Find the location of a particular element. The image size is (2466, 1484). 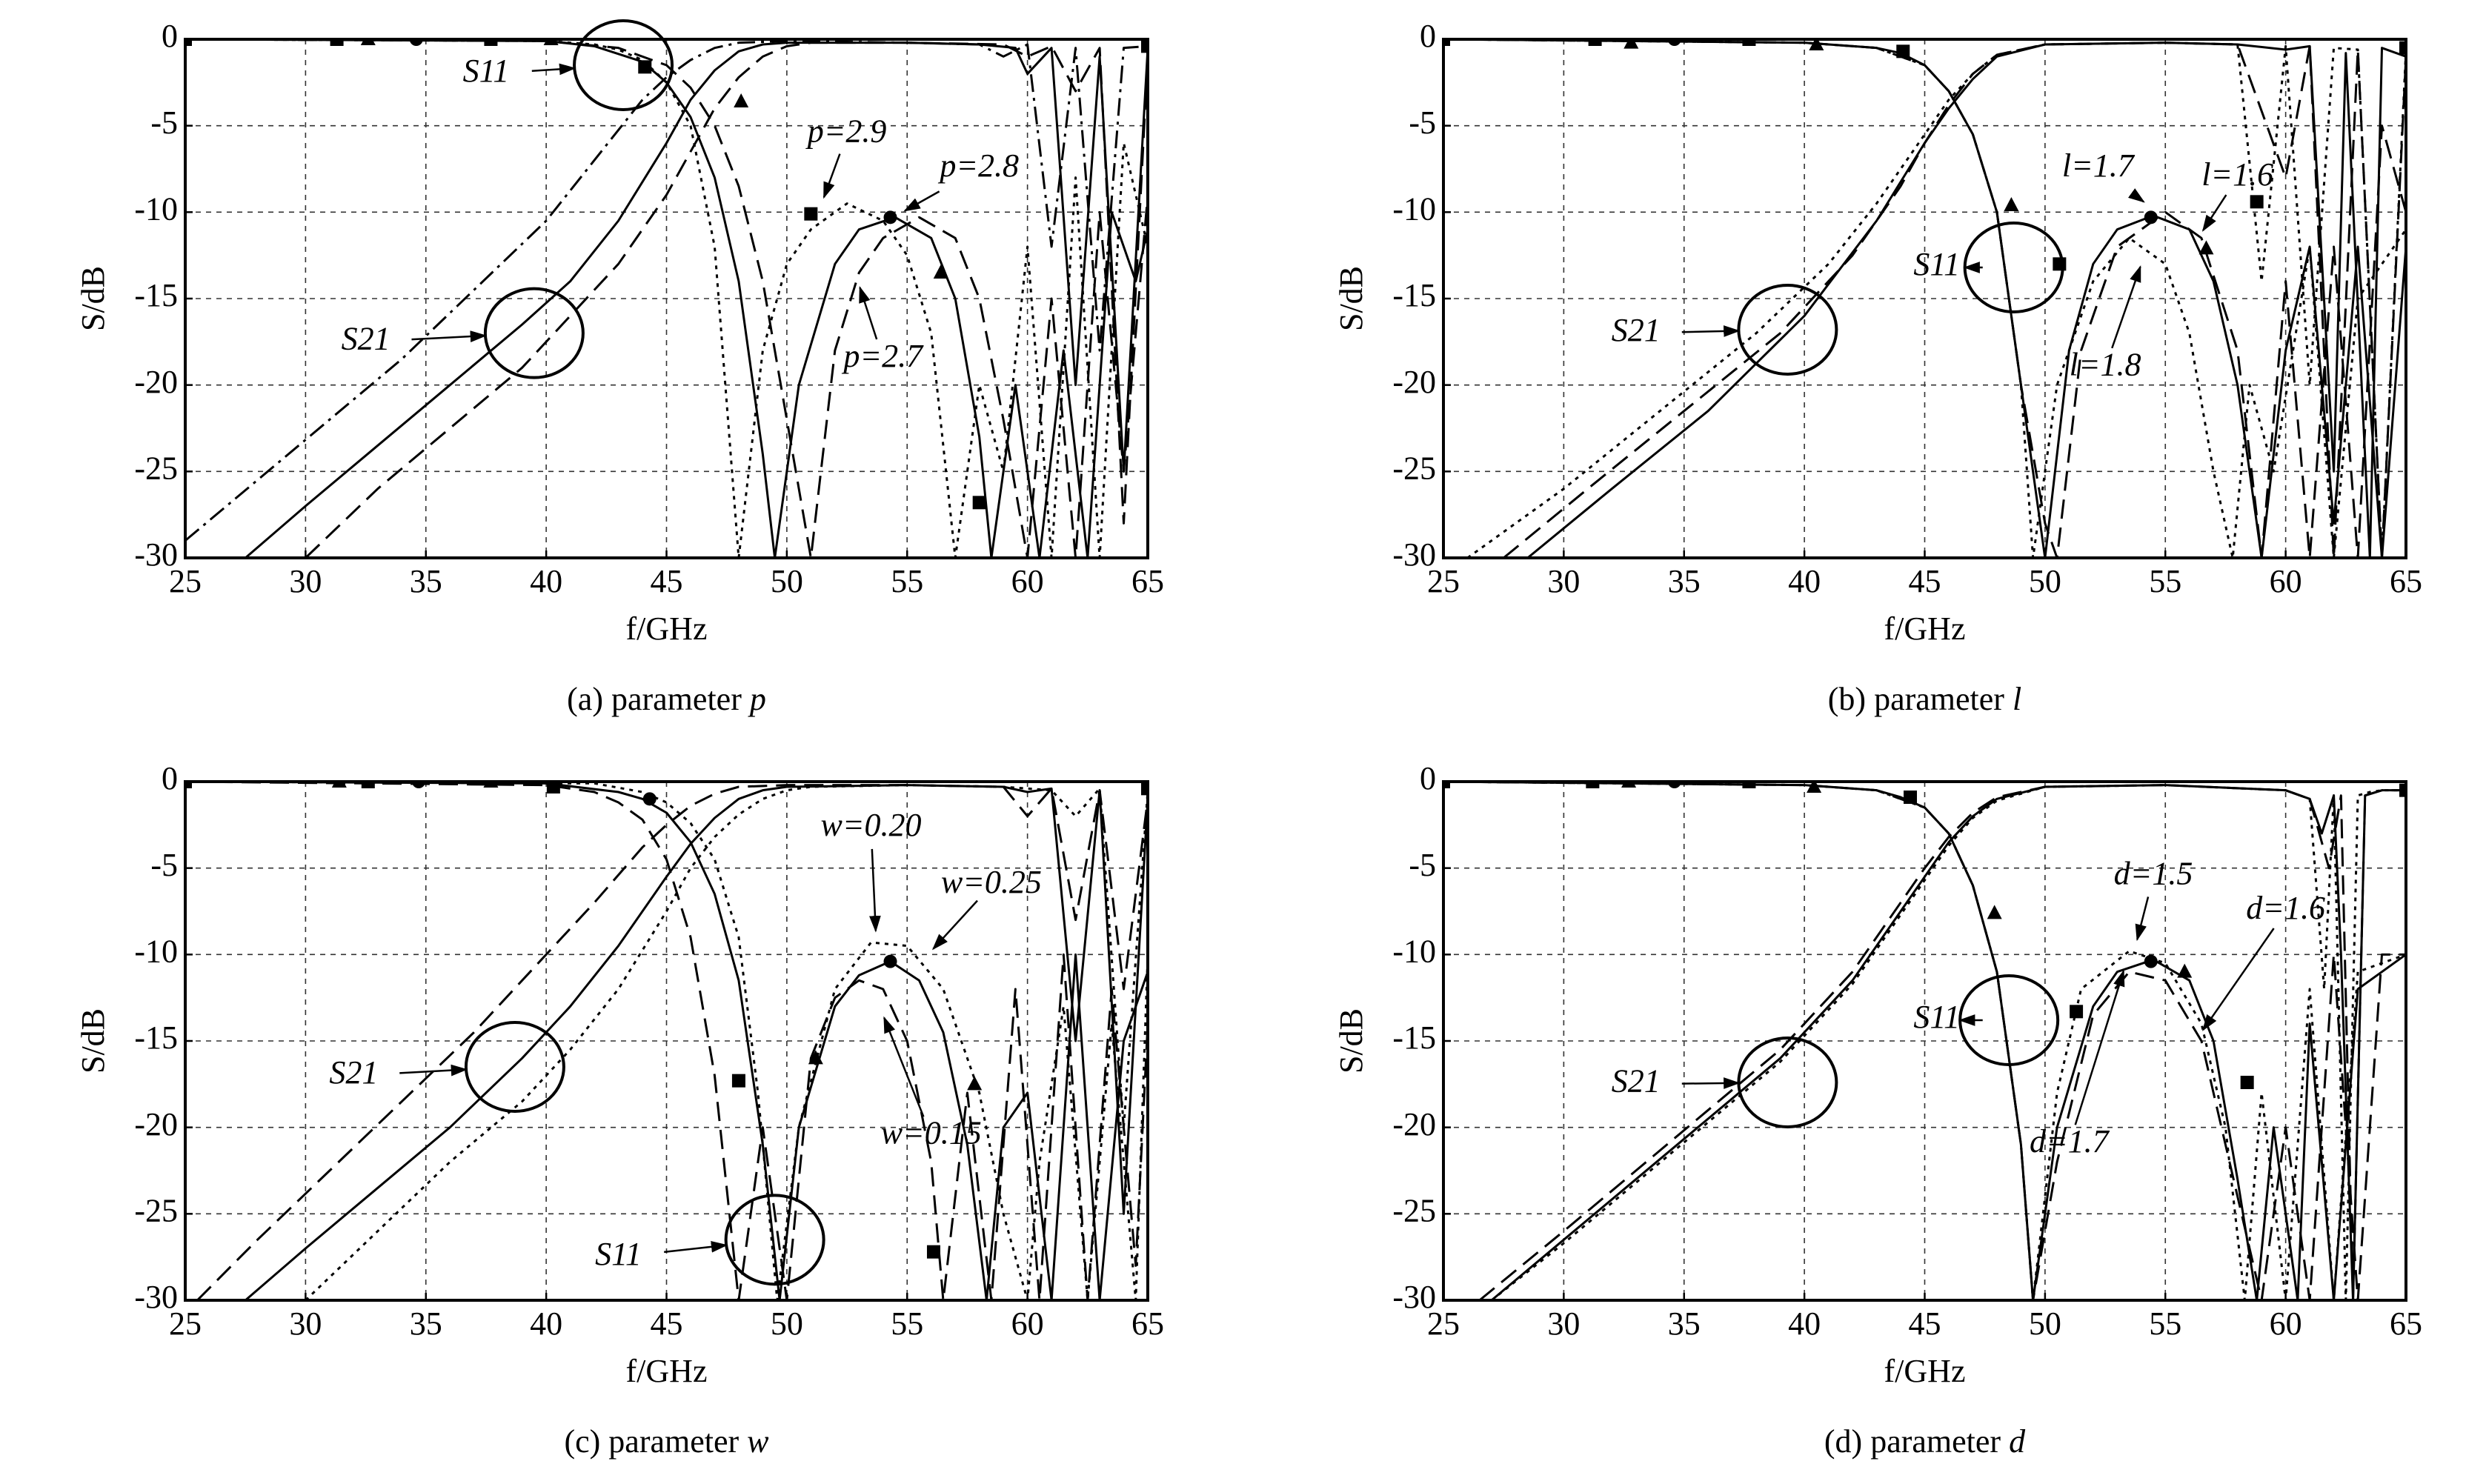

x-tick-label: 40 is located at coordinates (546, 581).